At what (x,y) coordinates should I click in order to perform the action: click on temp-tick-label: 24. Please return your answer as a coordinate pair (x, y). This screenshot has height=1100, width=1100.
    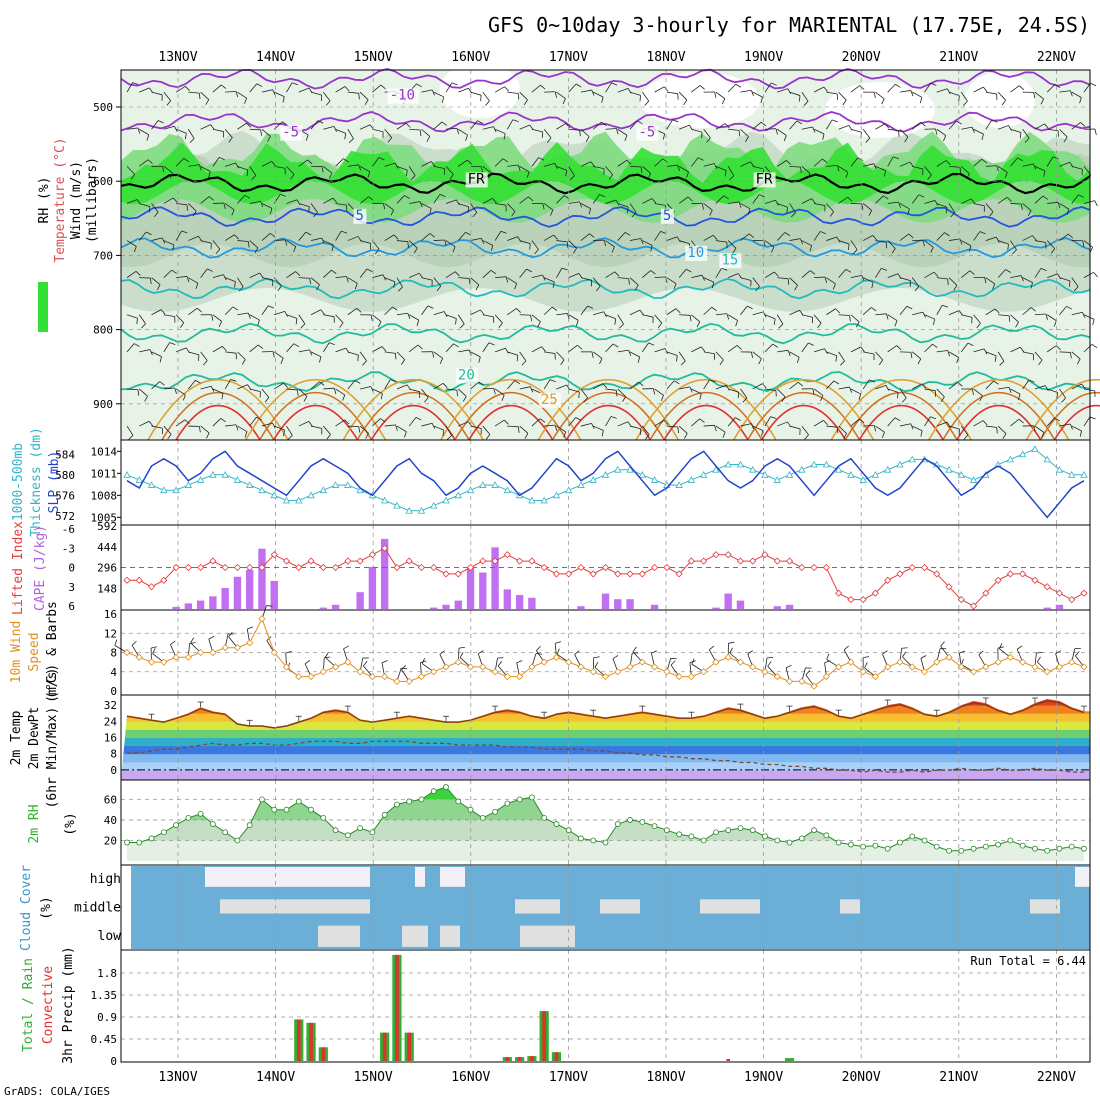
    Looking at the image, I should click on (111, 721).